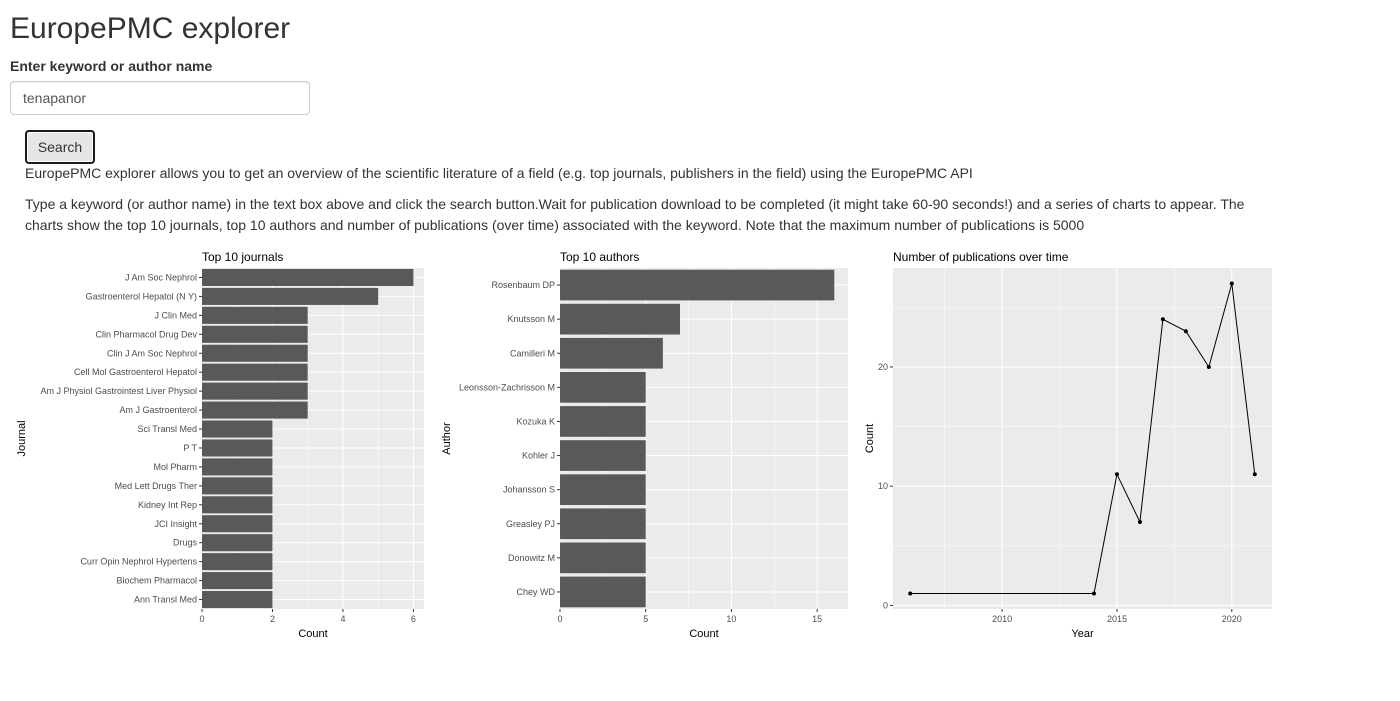 Image resolution: width=1400 pixels, height=701 pixels. Describe the element at coordinates (190, 448) in the screenshot. I see `journals-category-label: P T` at that location.